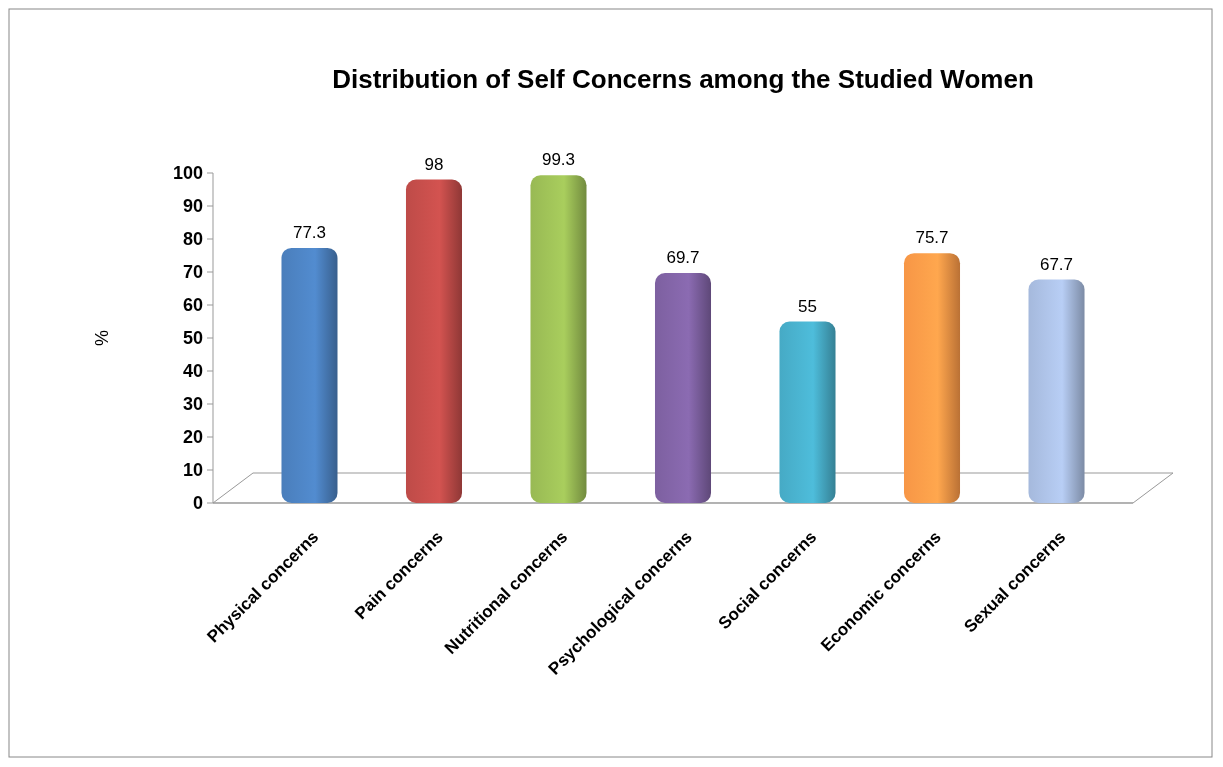 This screenshot has height=767, width=1223. What do you see at coordinates (192, 338) in the screenshot?
I see `y-tick-label: 50` at bounding box center [192, 338].